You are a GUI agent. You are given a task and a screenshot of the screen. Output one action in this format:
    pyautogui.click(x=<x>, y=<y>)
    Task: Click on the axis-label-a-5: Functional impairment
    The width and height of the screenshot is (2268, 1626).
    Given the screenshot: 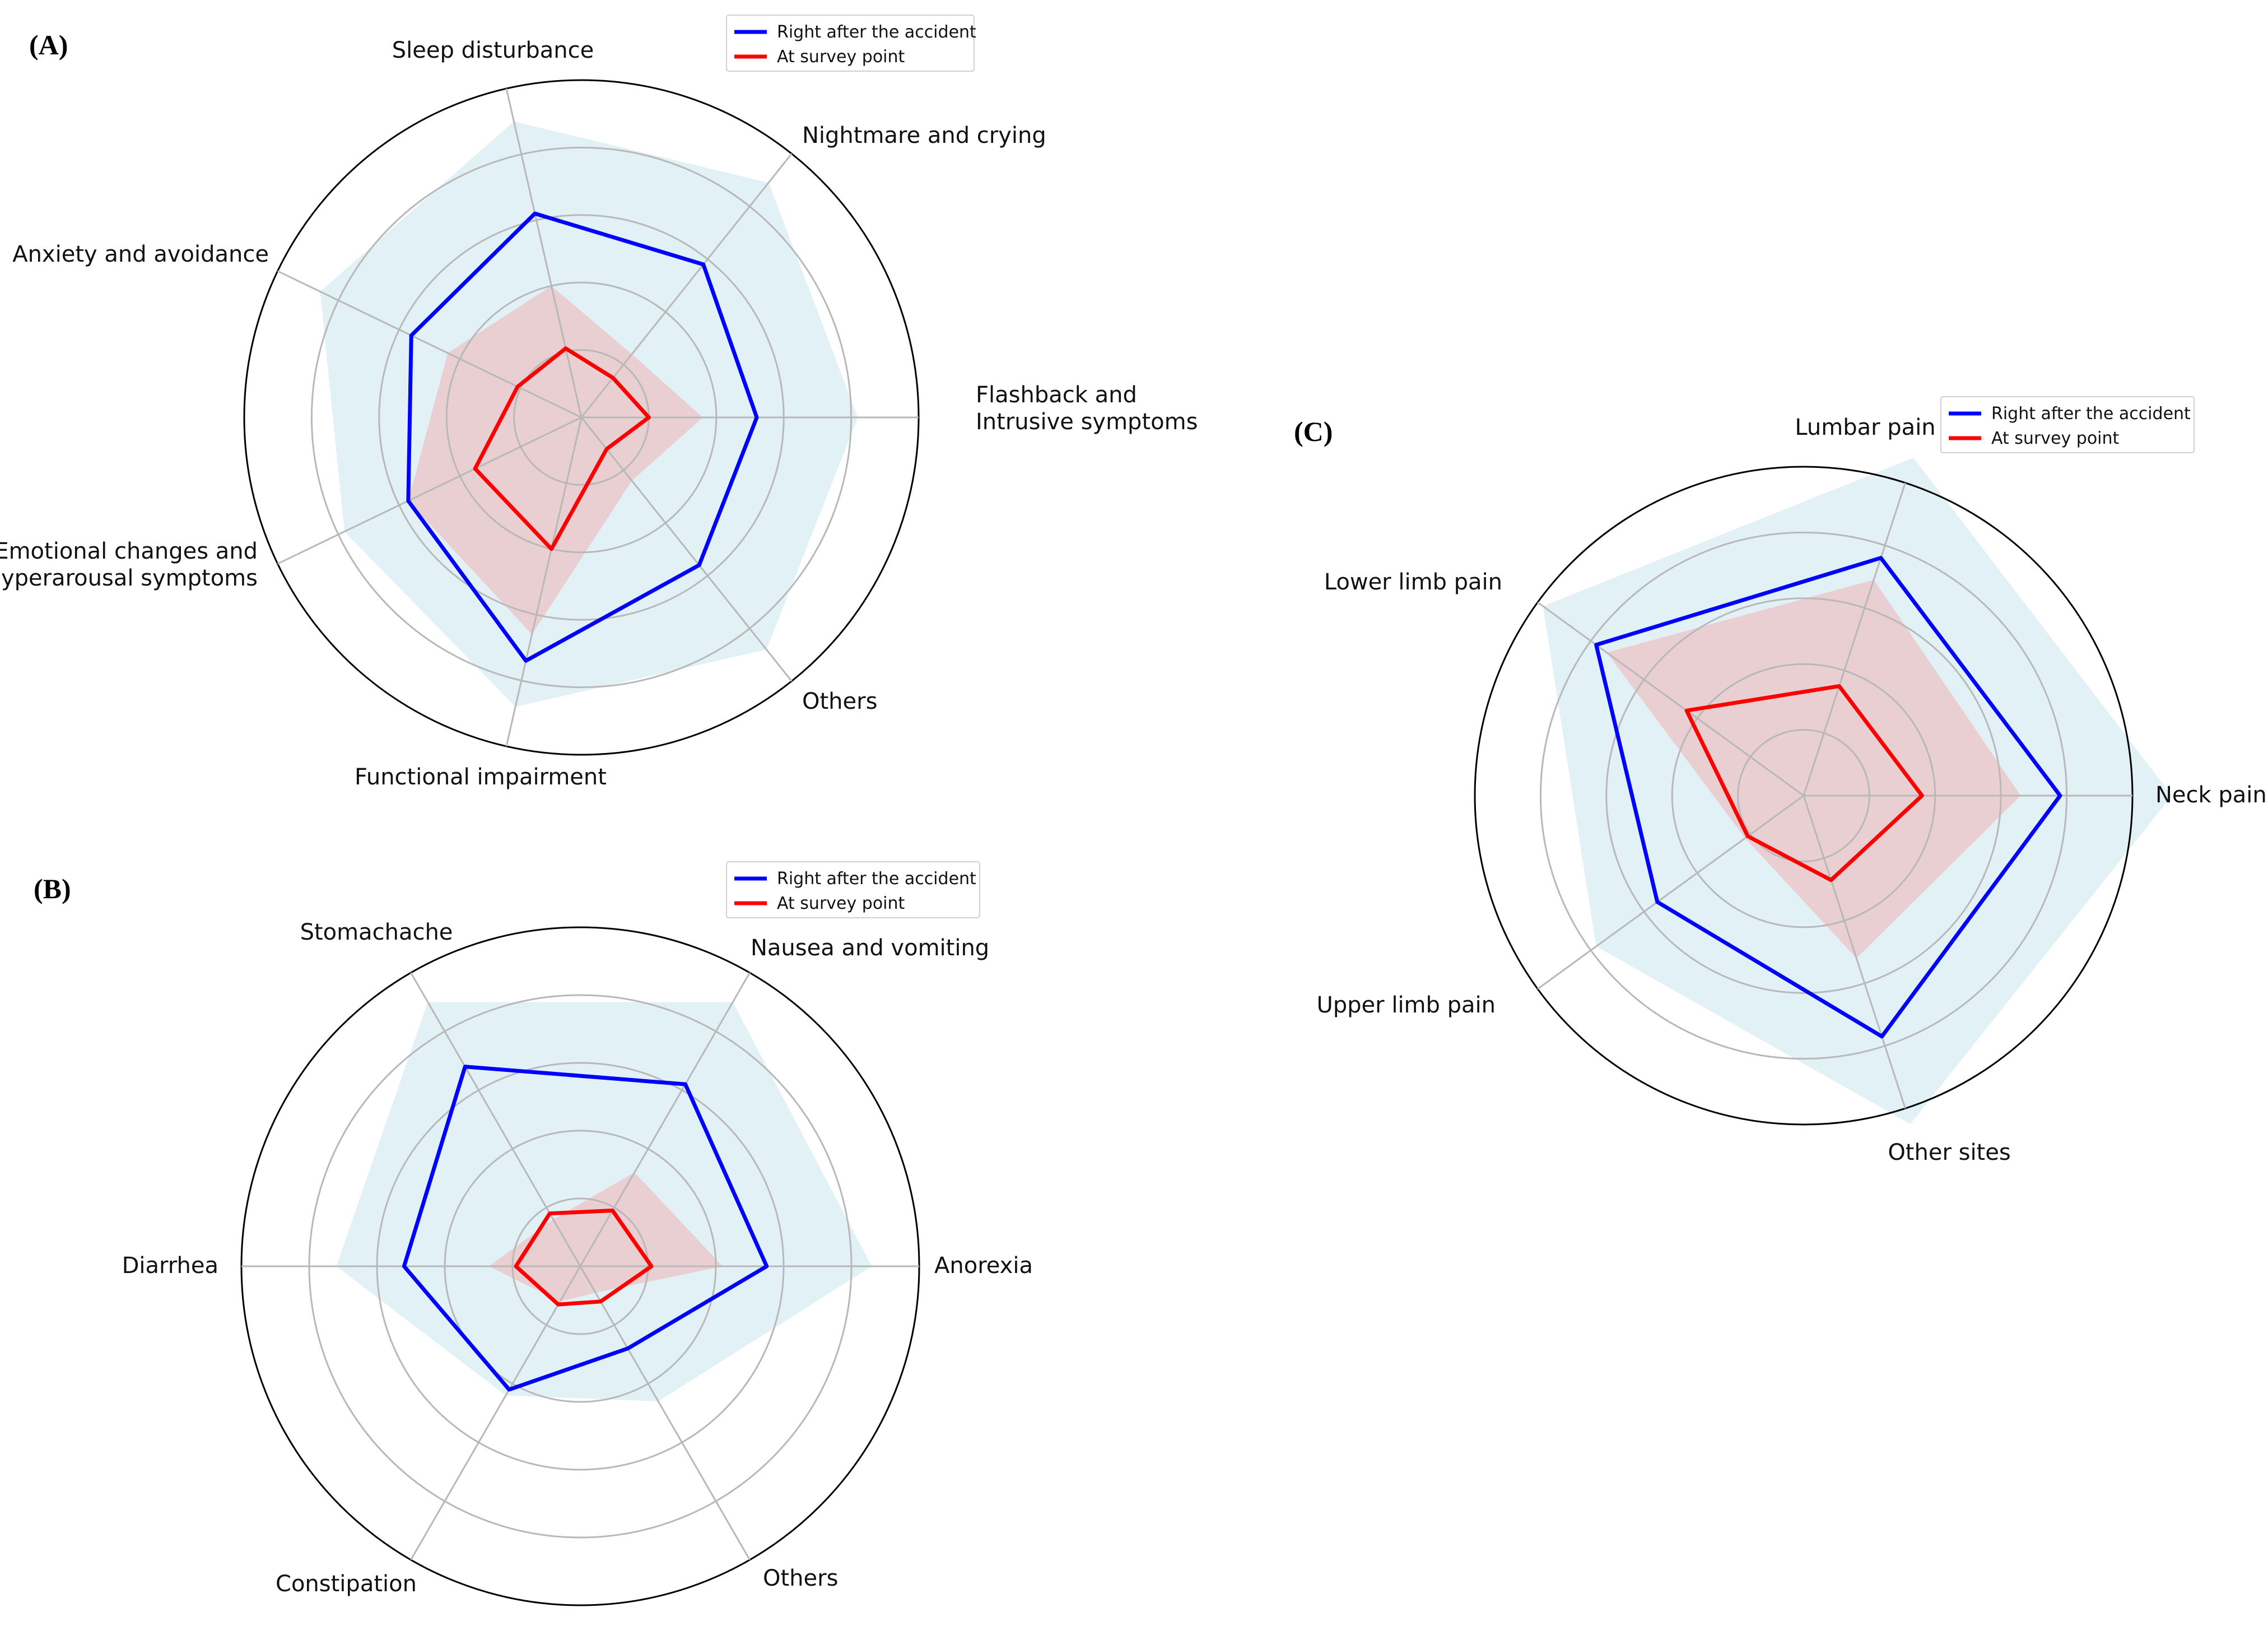 What is the action you would take?
    pyautogui.click(x=481, y=777)
    